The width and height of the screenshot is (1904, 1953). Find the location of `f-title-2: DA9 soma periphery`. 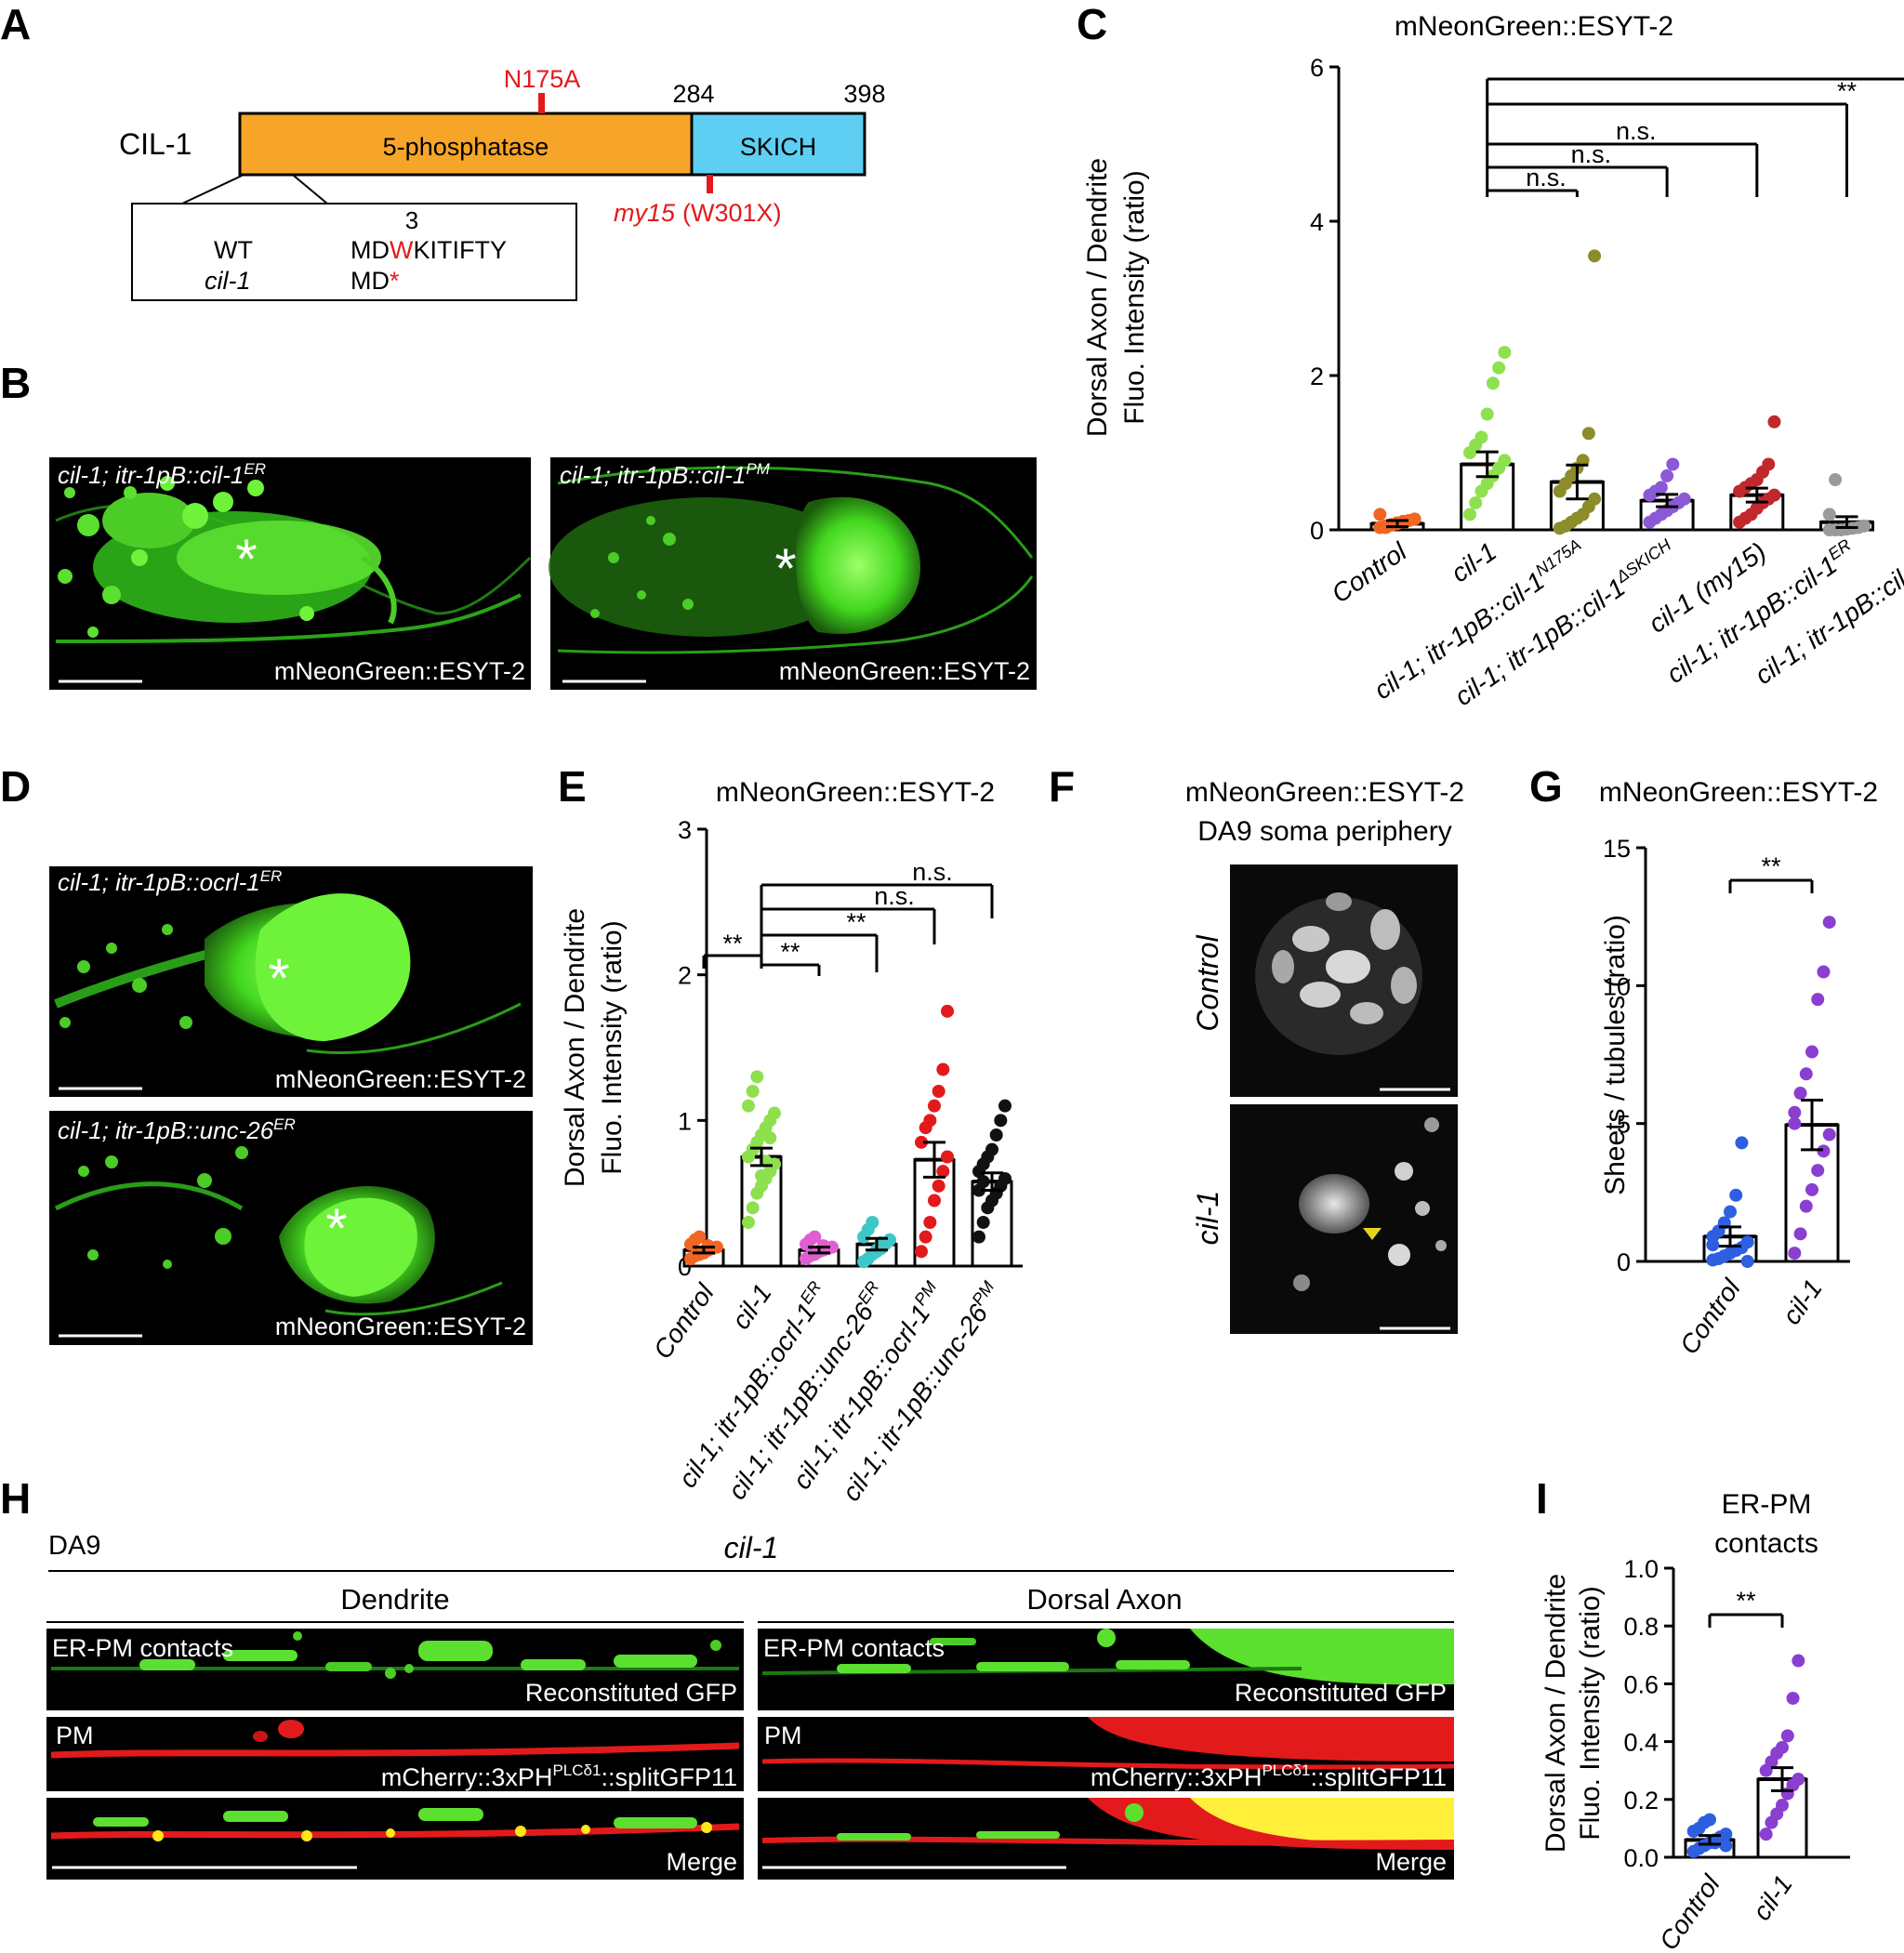

f-title-2: DA9 soma periphery is located at coordinates (1324, 831).